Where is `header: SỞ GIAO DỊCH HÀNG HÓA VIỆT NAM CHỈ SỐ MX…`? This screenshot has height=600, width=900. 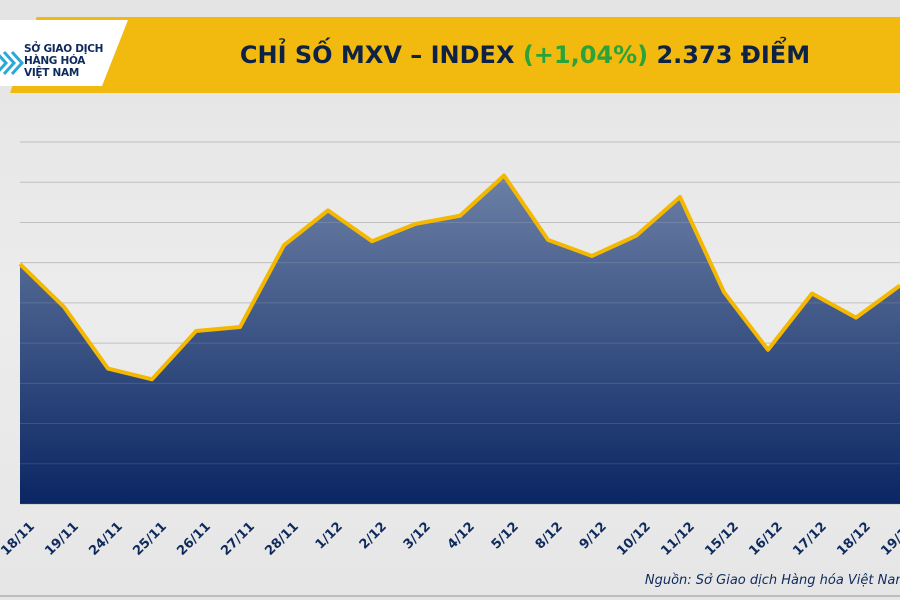 header: SỞ GIAO DỊCH HÀNG HÓA VIỆT NAM CHỈ SỐ MX… is located at coordinates (450, 54).